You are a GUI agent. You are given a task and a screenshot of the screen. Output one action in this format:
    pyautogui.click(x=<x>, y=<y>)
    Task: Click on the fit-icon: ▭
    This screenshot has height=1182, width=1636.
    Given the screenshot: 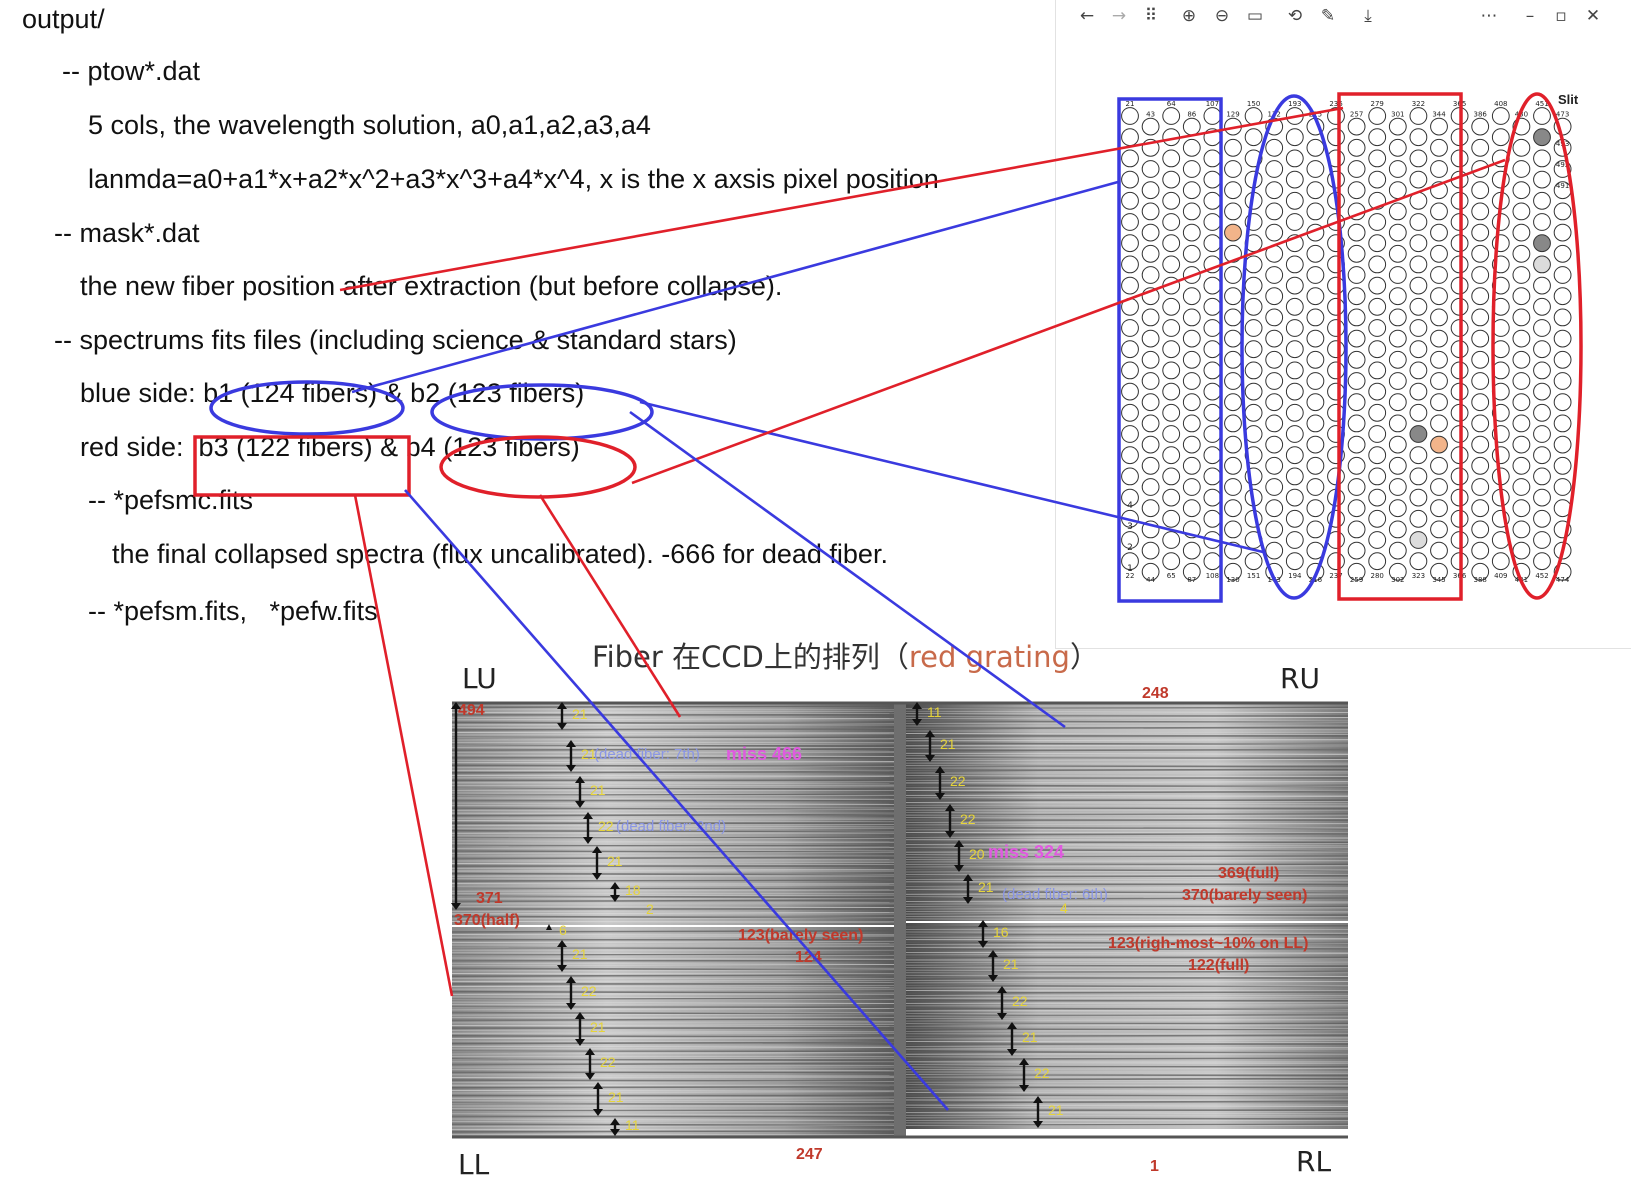 What is the action you would take?
    pyautogui.click(x=1255, y=16)
    